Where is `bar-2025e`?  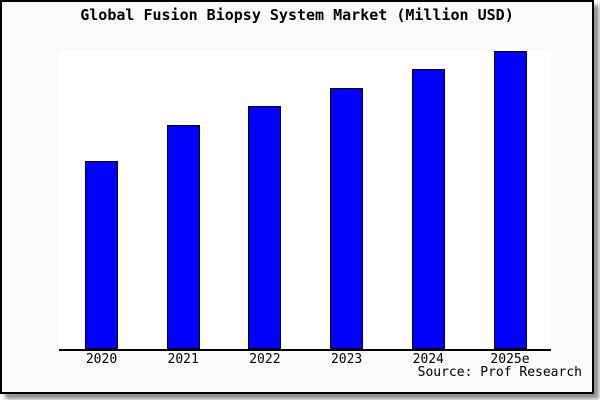 bar-2025e is located at coordinates (510, 200).